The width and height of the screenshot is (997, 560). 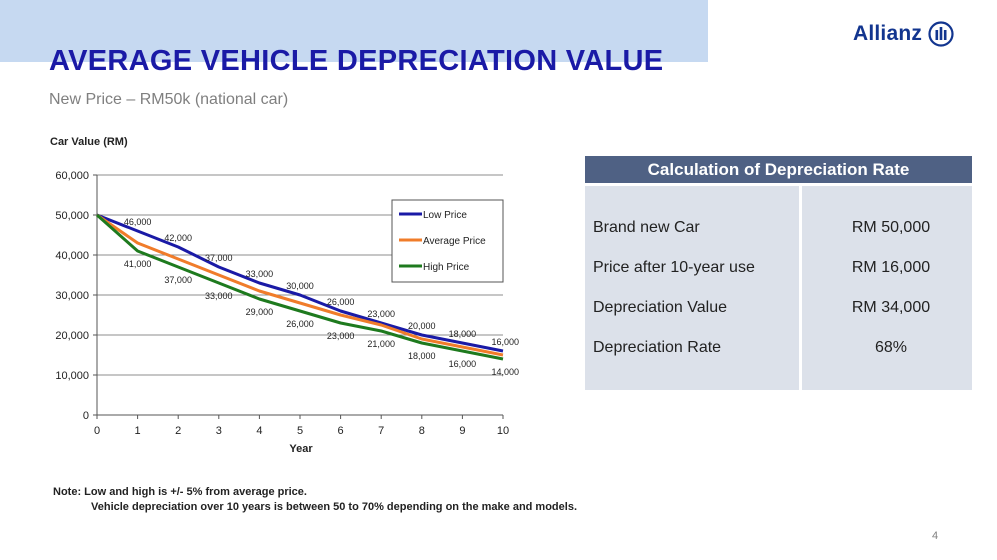 I want to click on page-number: 4, so click(x=935, y=536).